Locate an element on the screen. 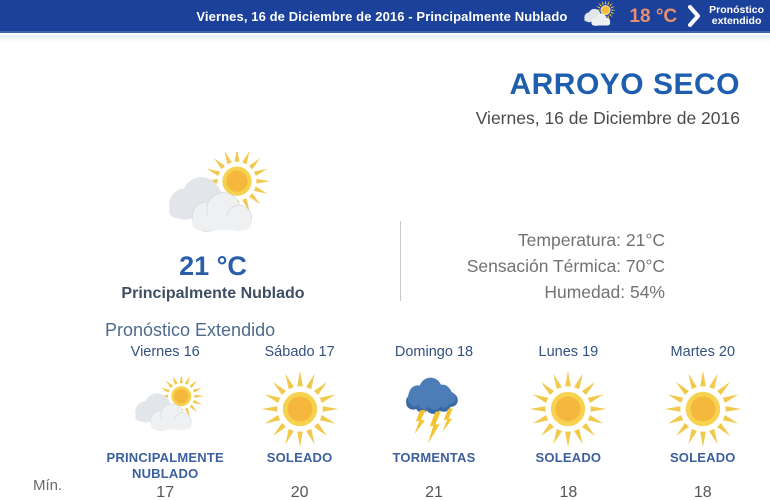 The height and width of the screenshot is (500, 770). day-condition: TORMENTAS is located at coordinates (434, 457).